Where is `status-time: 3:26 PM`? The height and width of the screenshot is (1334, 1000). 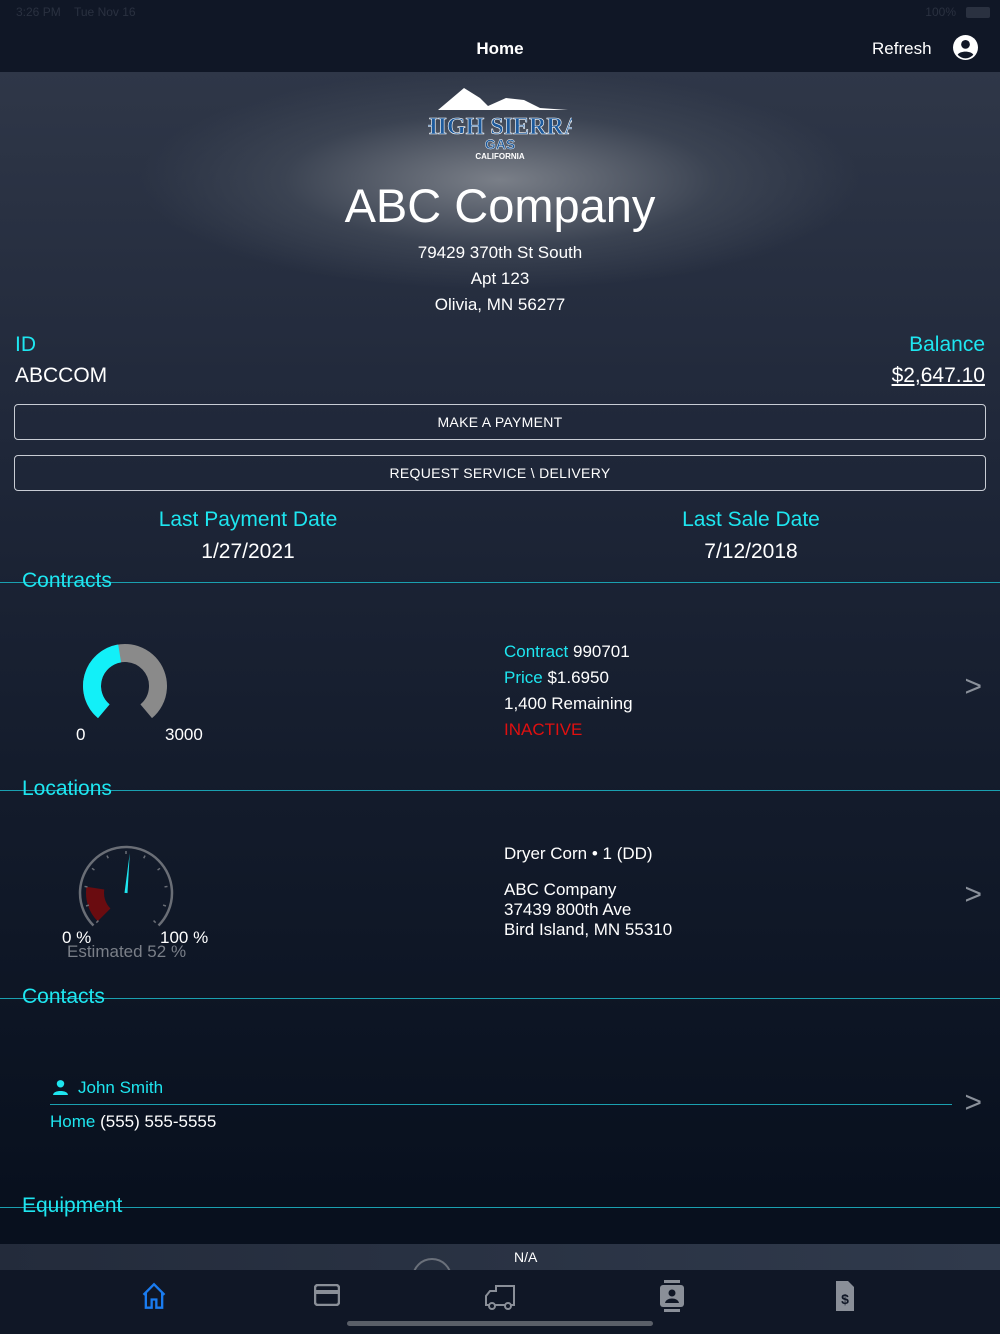
status-time: 3:26 PM is located at coordinates (38, 12).